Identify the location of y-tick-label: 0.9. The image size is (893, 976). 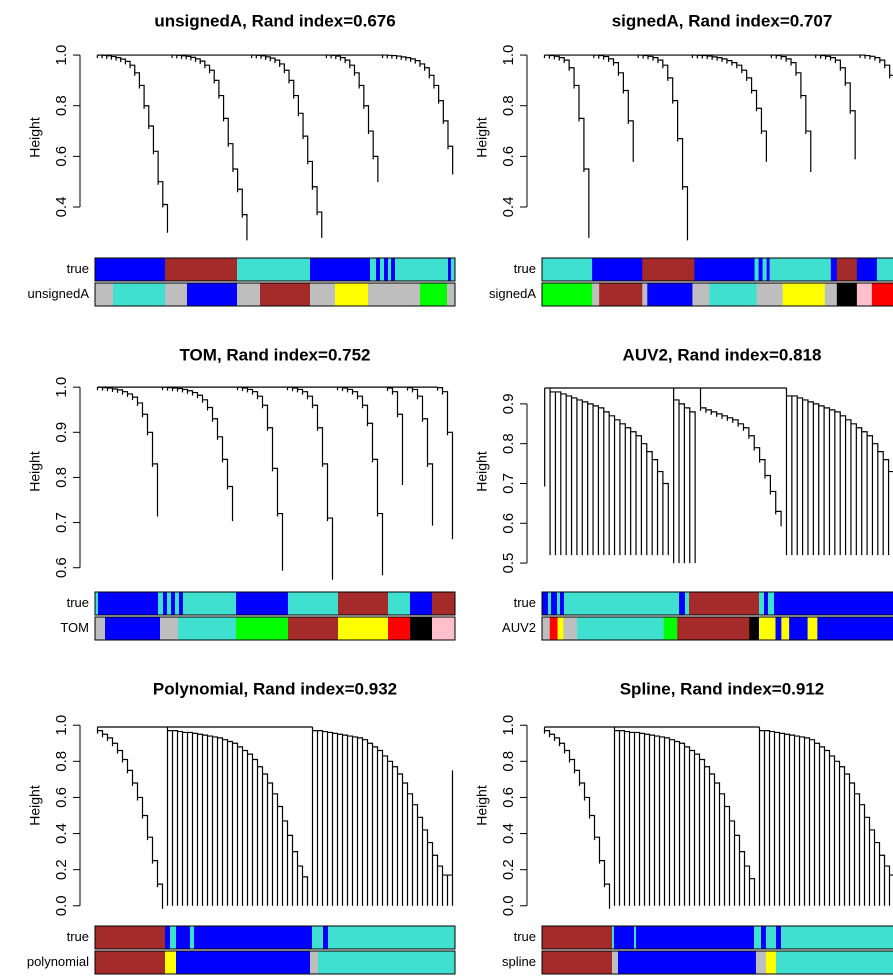
(508, 403).